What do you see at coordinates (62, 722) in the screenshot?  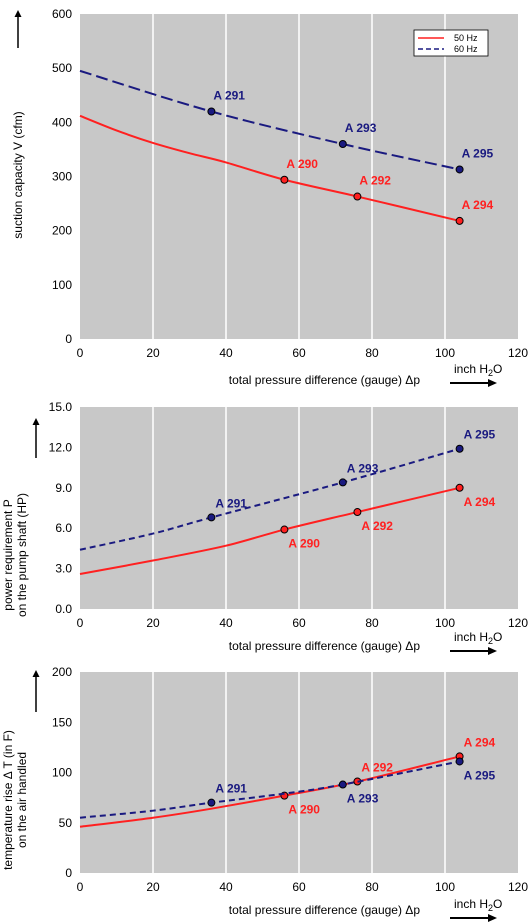 I see `y-tick-label: 150` at bounding box center [62, 722].